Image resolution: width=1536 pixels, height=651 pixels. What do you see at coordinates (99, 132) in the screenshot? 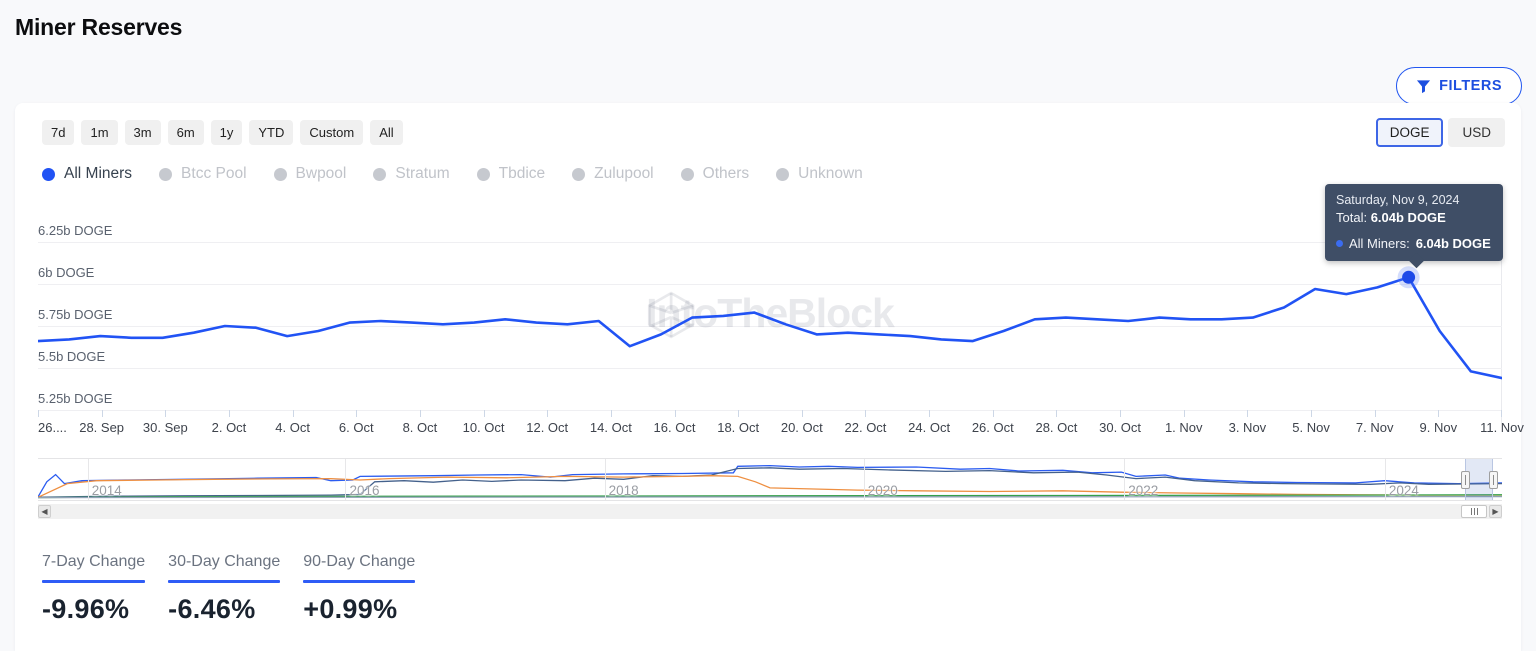
I see `range-button-1m: 1m` at bounding box center [99, 132].